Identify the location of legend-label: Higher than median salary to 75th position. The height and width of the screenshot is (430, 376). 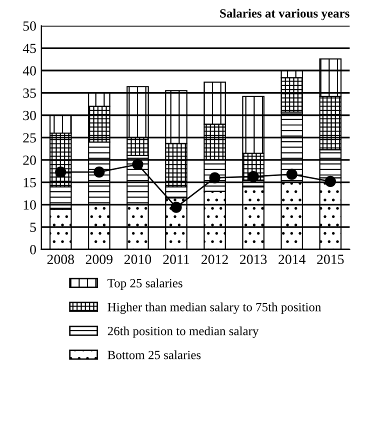
(215, 308).